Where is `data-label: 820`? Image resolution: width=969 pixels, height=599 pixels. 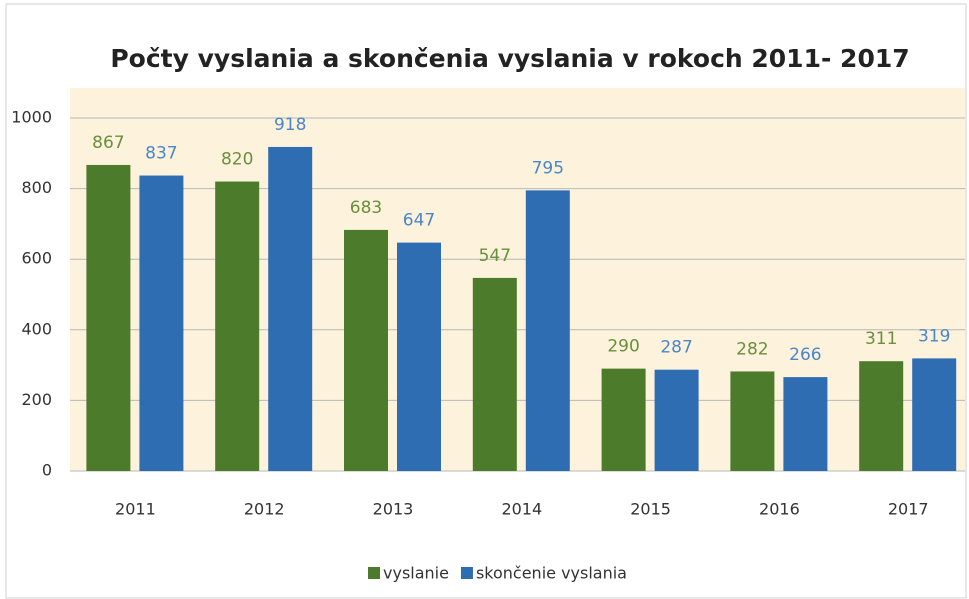
data-label: 820 is located at coordinates (237, 160).